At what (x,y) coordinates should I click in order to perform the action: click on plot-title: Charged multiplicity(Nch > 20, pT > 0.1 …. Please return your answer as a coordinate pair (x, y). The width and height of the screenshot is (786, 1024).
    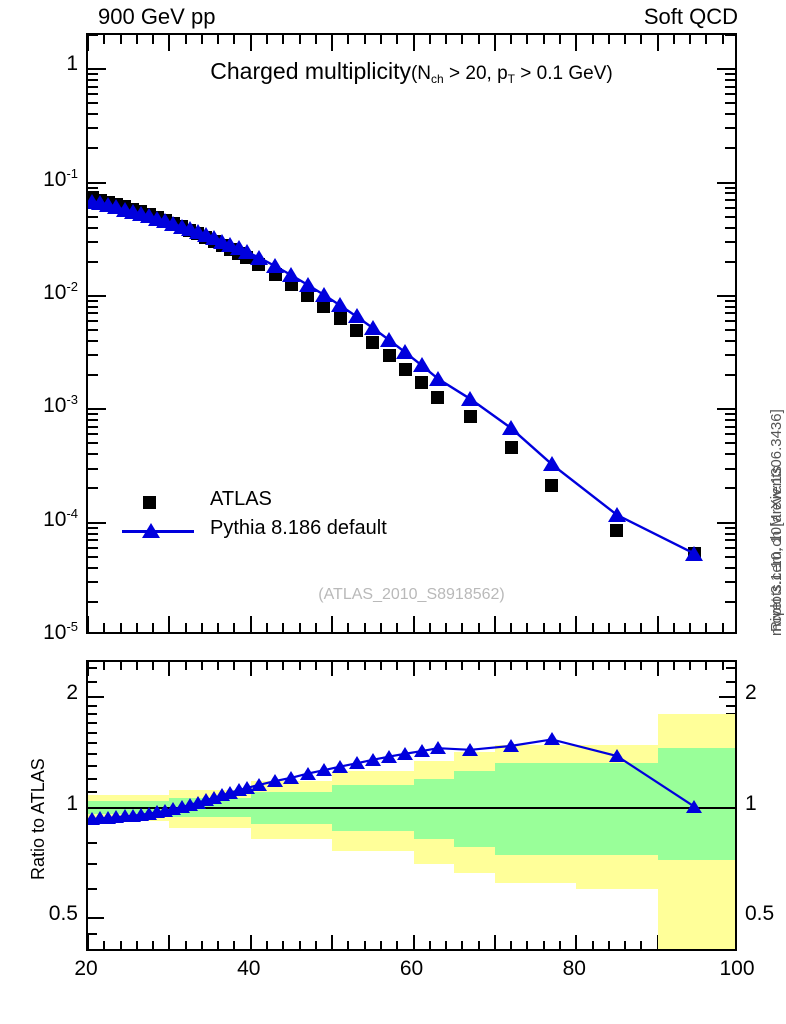
    Looking at the image, I should click on (411, 72).